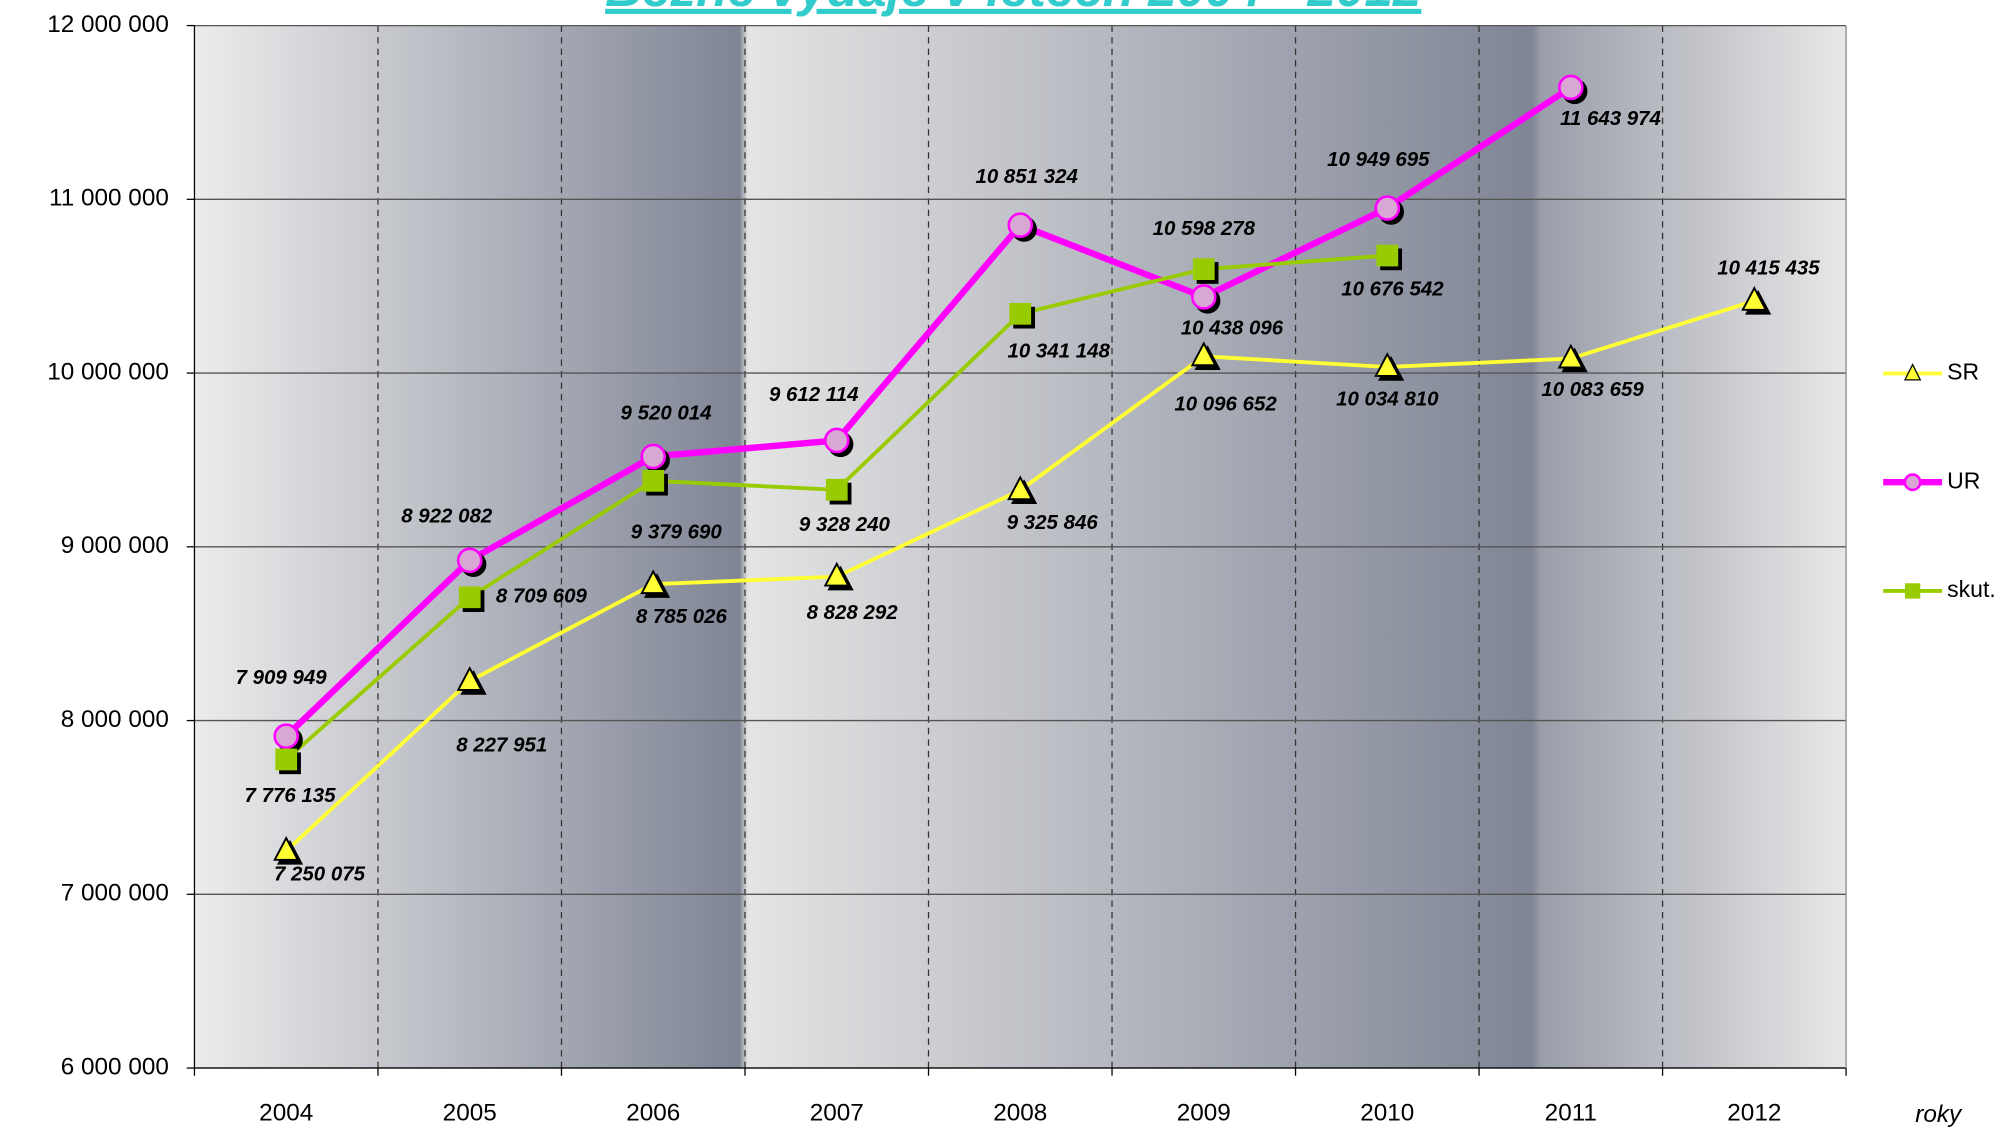  I want to click on data-label: 10 676 542, so click(1392, 288).